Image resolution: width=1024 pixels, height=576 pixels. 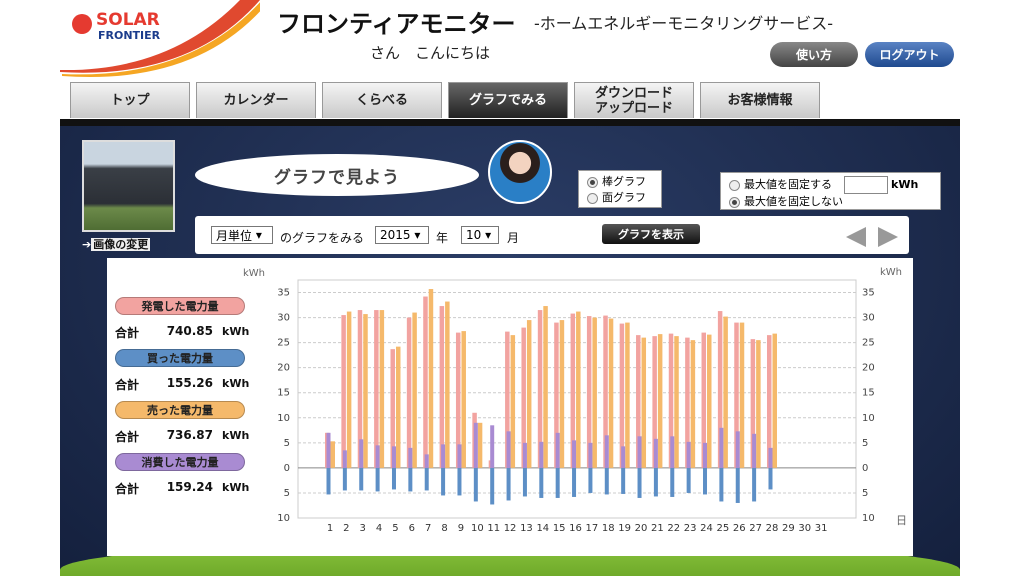 I want to click on graph-type-option: 面グラフ, so click(x=620, y=198).